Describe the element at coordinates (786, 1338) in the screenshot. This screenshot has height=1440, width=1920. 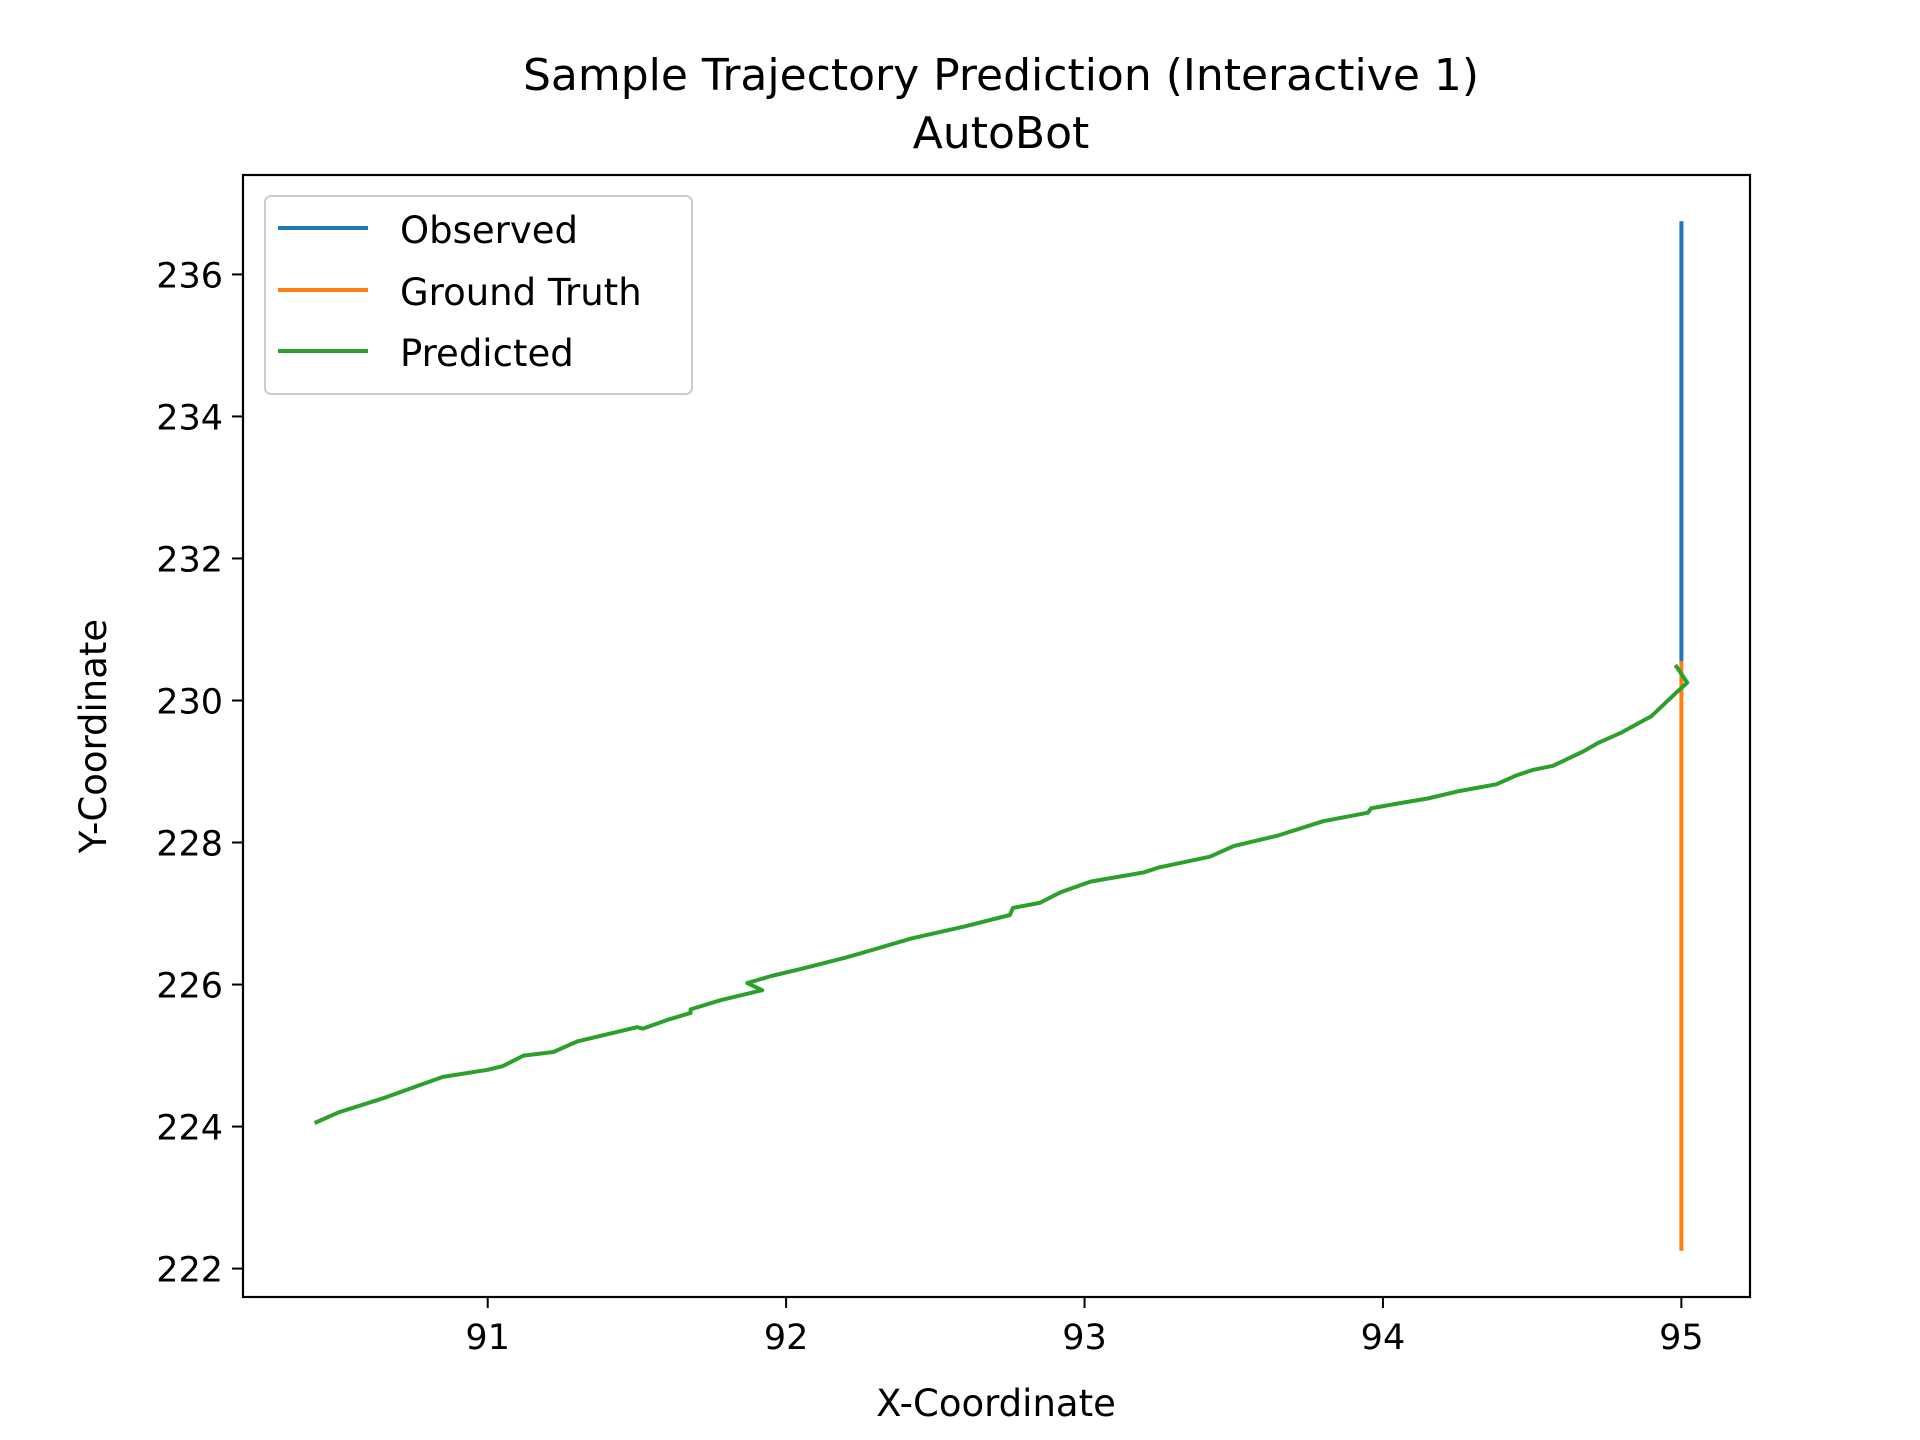
I see `x-tick-label: 92` at that location.